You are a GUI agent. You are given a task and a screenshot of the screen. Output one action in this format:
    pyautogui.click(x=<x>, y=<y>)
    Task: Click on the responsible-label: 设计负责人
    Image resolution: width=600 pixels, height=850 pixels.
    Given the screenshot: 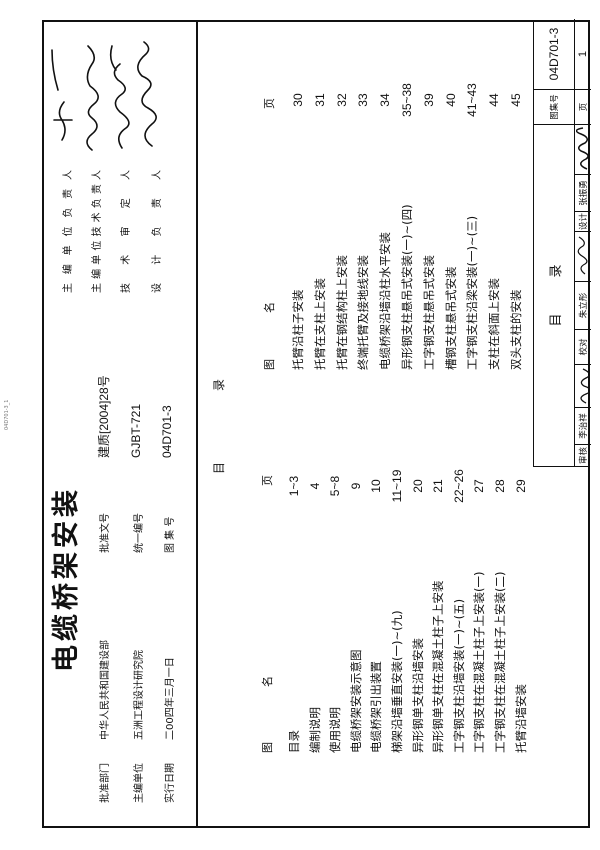 What is the action you would take?
    pyautogui.click(x=157, y=222)
    